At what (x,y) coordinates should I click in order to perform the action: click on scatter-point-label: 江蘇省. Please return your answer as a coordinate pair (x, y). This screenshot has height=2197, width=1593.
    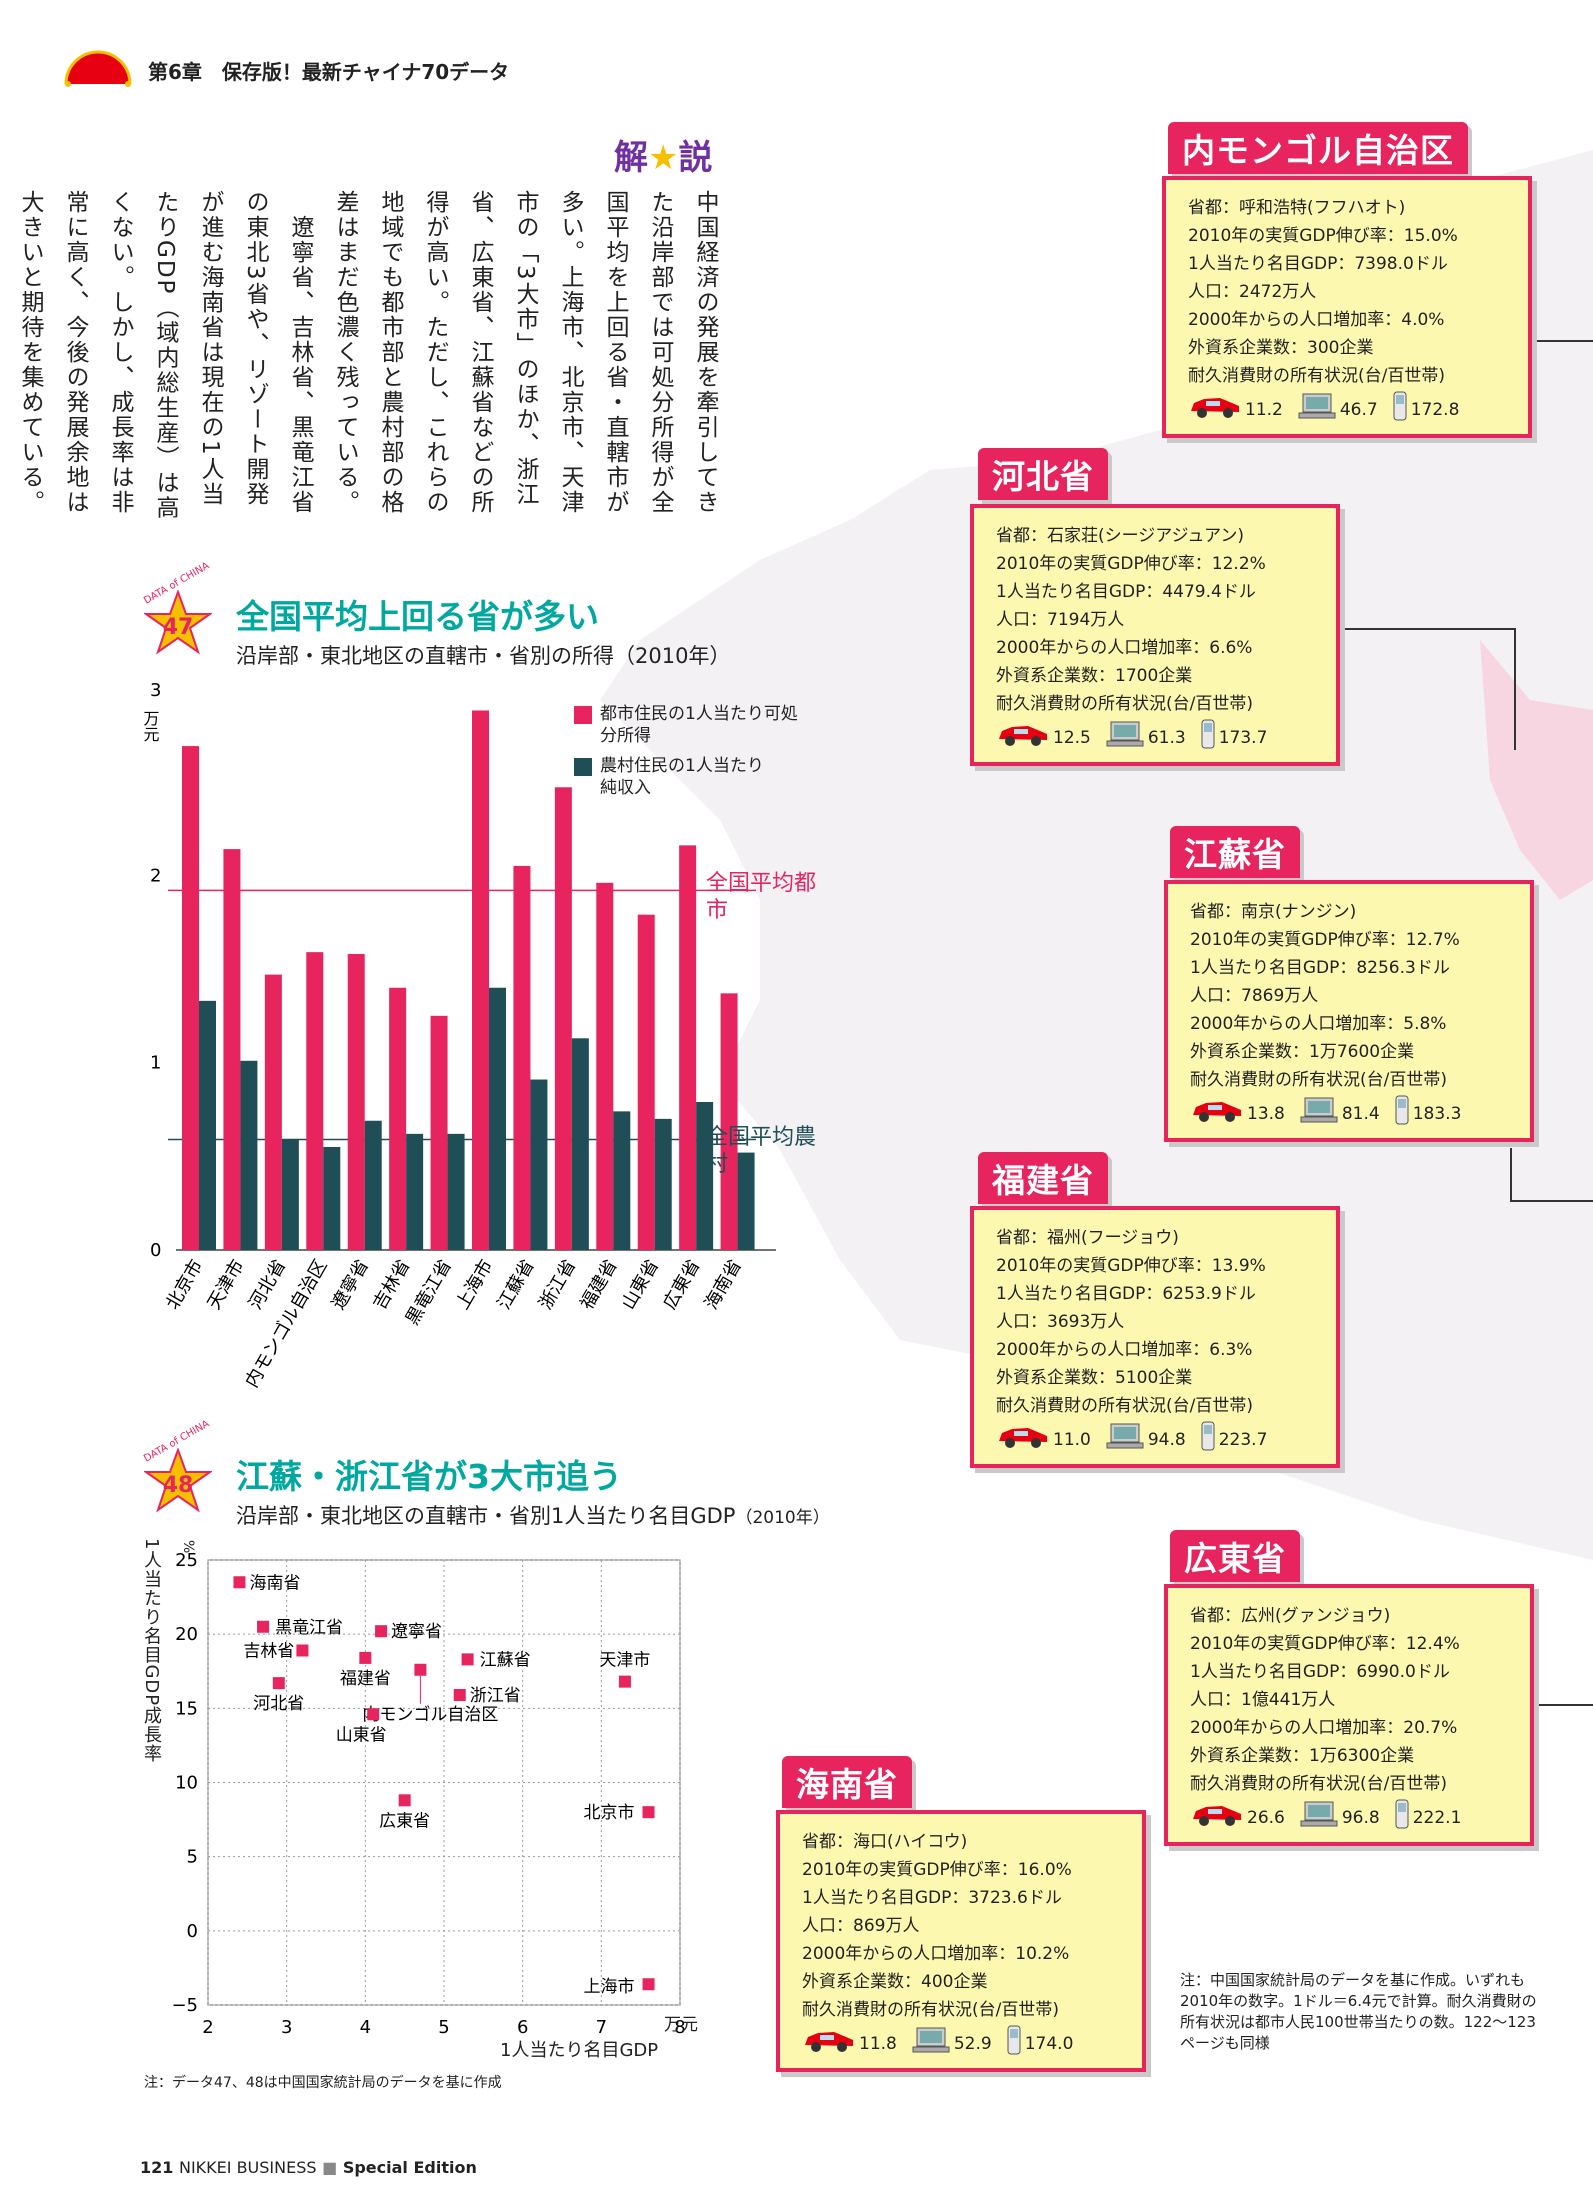
    Looking at the image, I should click on (505, 1660).